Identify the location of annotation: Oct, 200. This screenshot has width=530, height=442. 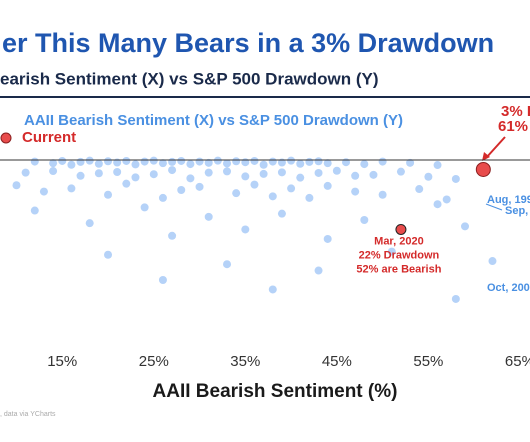
(508, 288).